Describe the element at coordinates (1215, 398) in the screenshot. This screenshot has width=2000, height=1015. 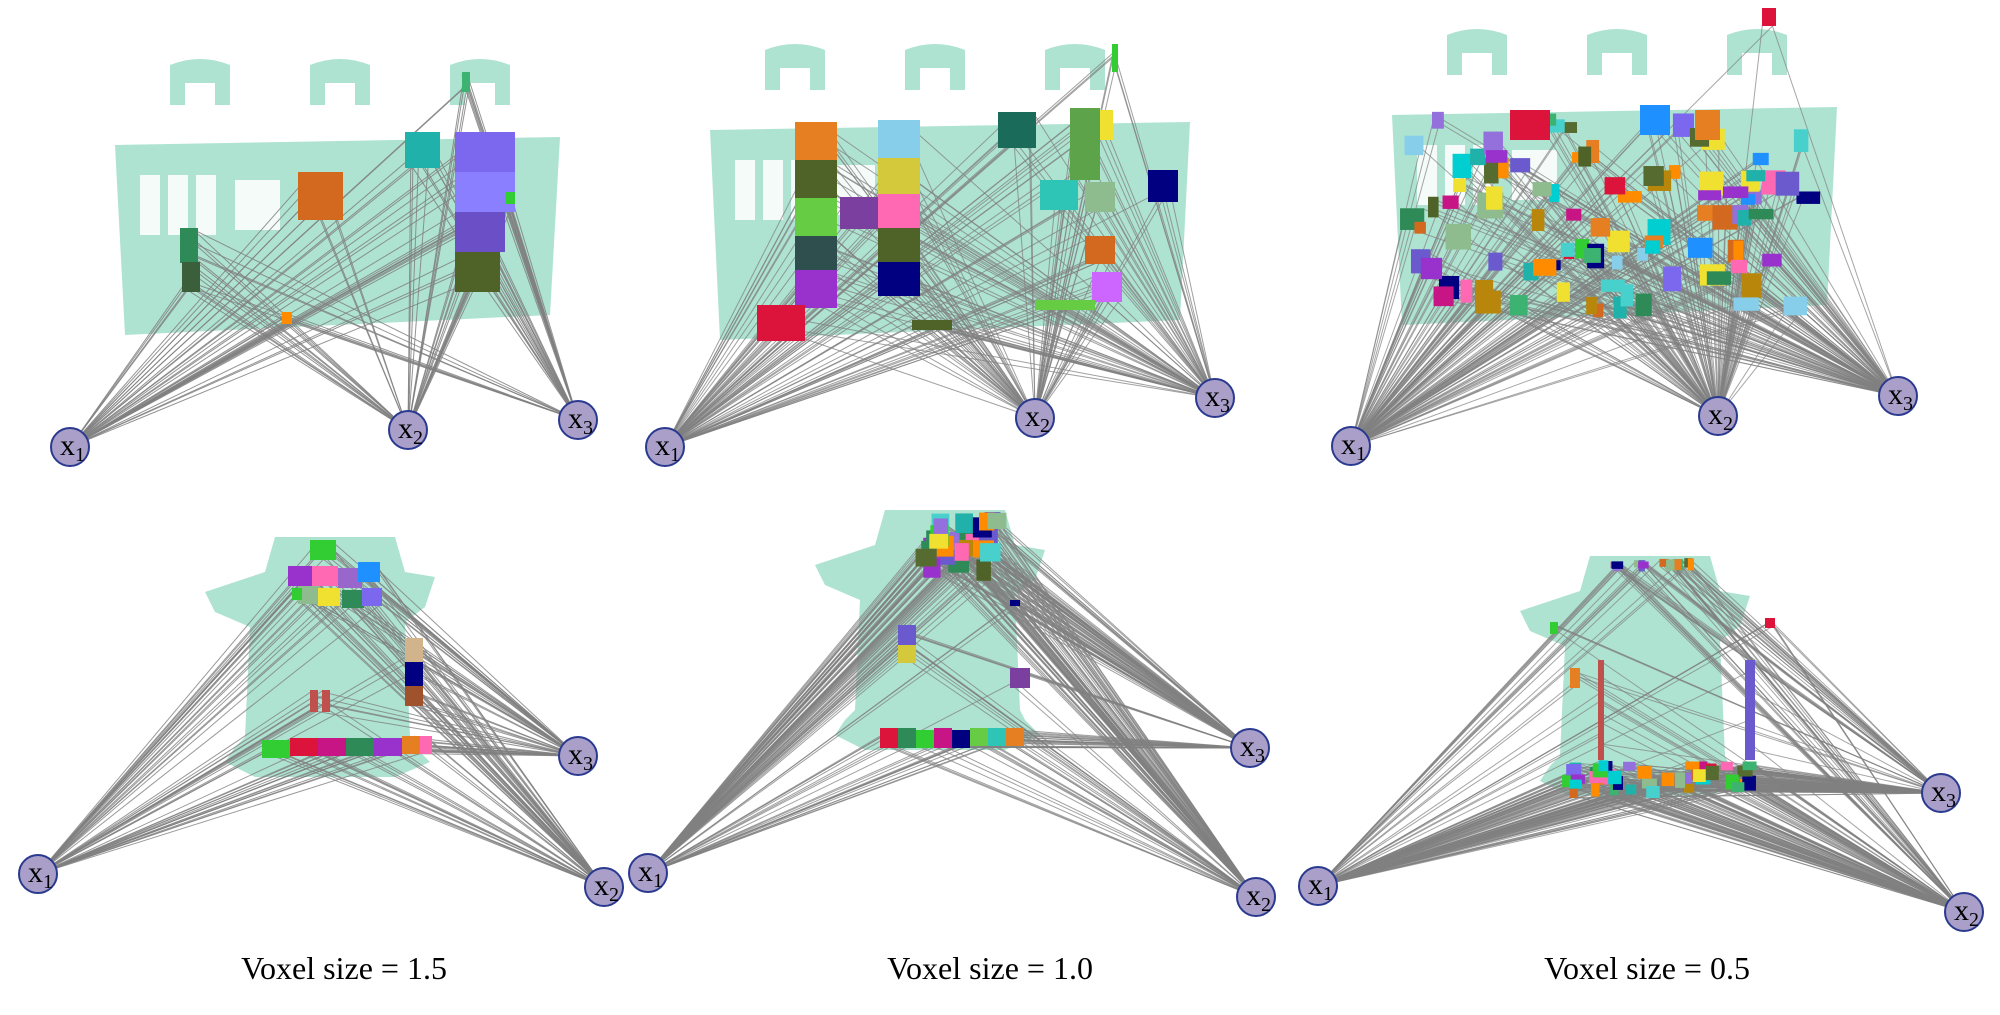
I see `node-circle` at that location.